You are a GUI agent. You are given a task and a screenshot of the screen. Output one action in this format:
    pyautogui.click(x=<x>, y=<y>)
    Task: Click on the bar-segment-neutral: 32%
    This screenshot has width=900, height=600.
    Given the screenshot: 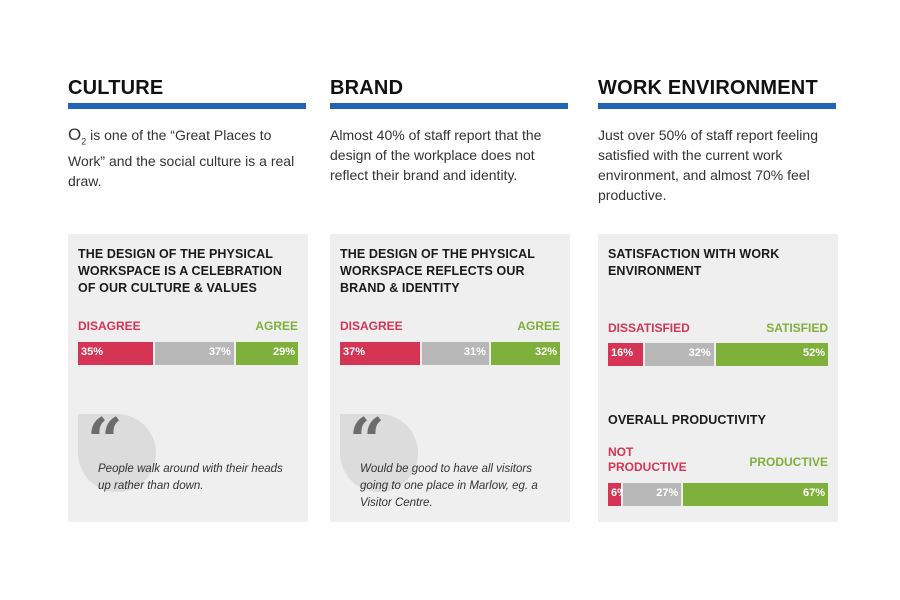 What is the action you would take?
    pyautogui.click(x=679, y=354)
    